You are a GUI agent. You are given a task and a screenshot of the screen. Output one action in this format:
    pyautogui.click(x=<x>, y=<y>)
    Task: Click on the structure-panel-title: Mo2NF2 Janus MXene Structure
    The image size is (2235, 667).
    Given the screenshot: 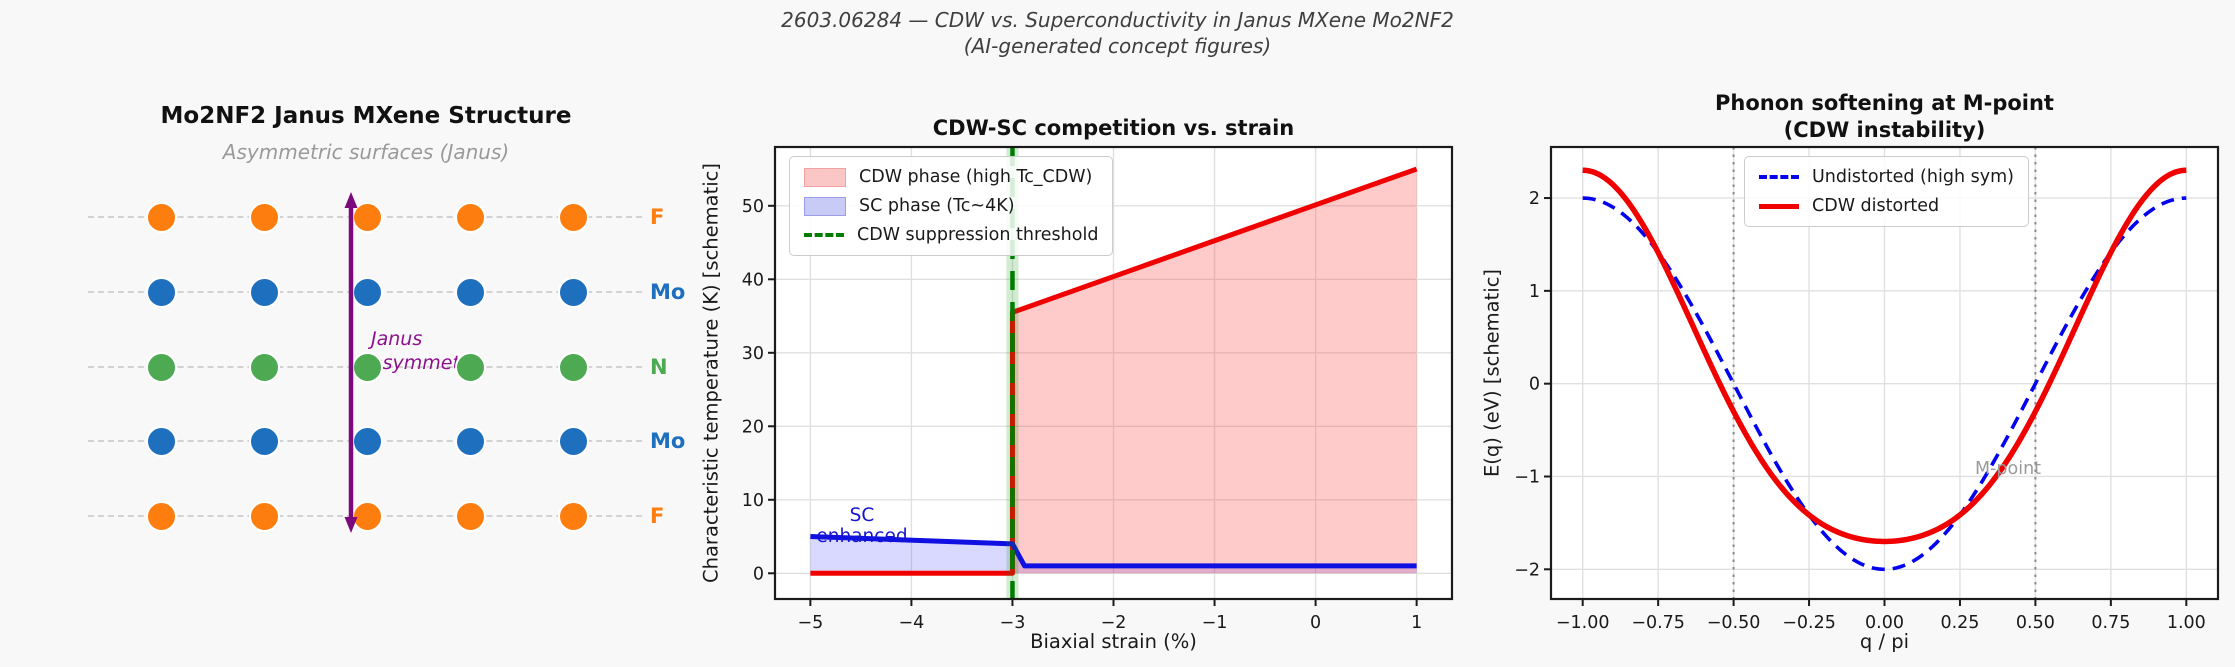 What is the action you would take?
    pyautogui.click(x=366, y=116)
    